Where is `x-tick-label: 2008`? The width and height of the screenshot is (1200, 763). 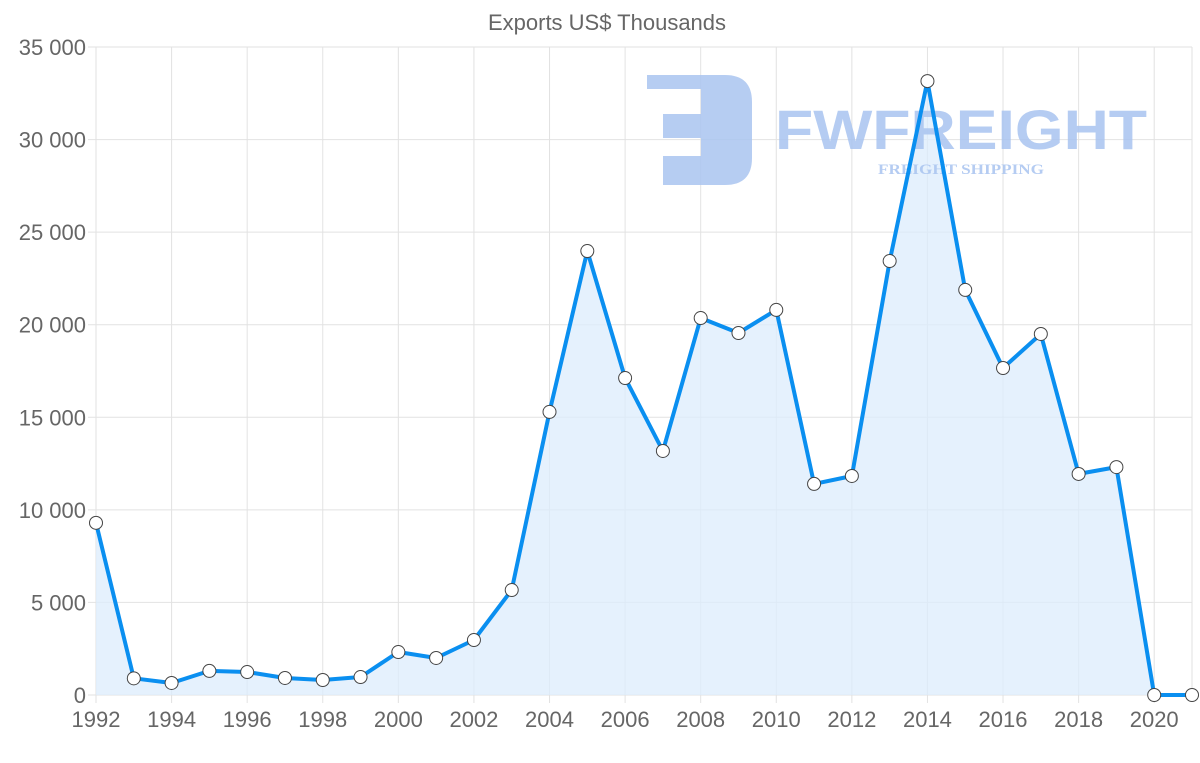 x-tick-label: 2008 is located at coordinates (700, 719).